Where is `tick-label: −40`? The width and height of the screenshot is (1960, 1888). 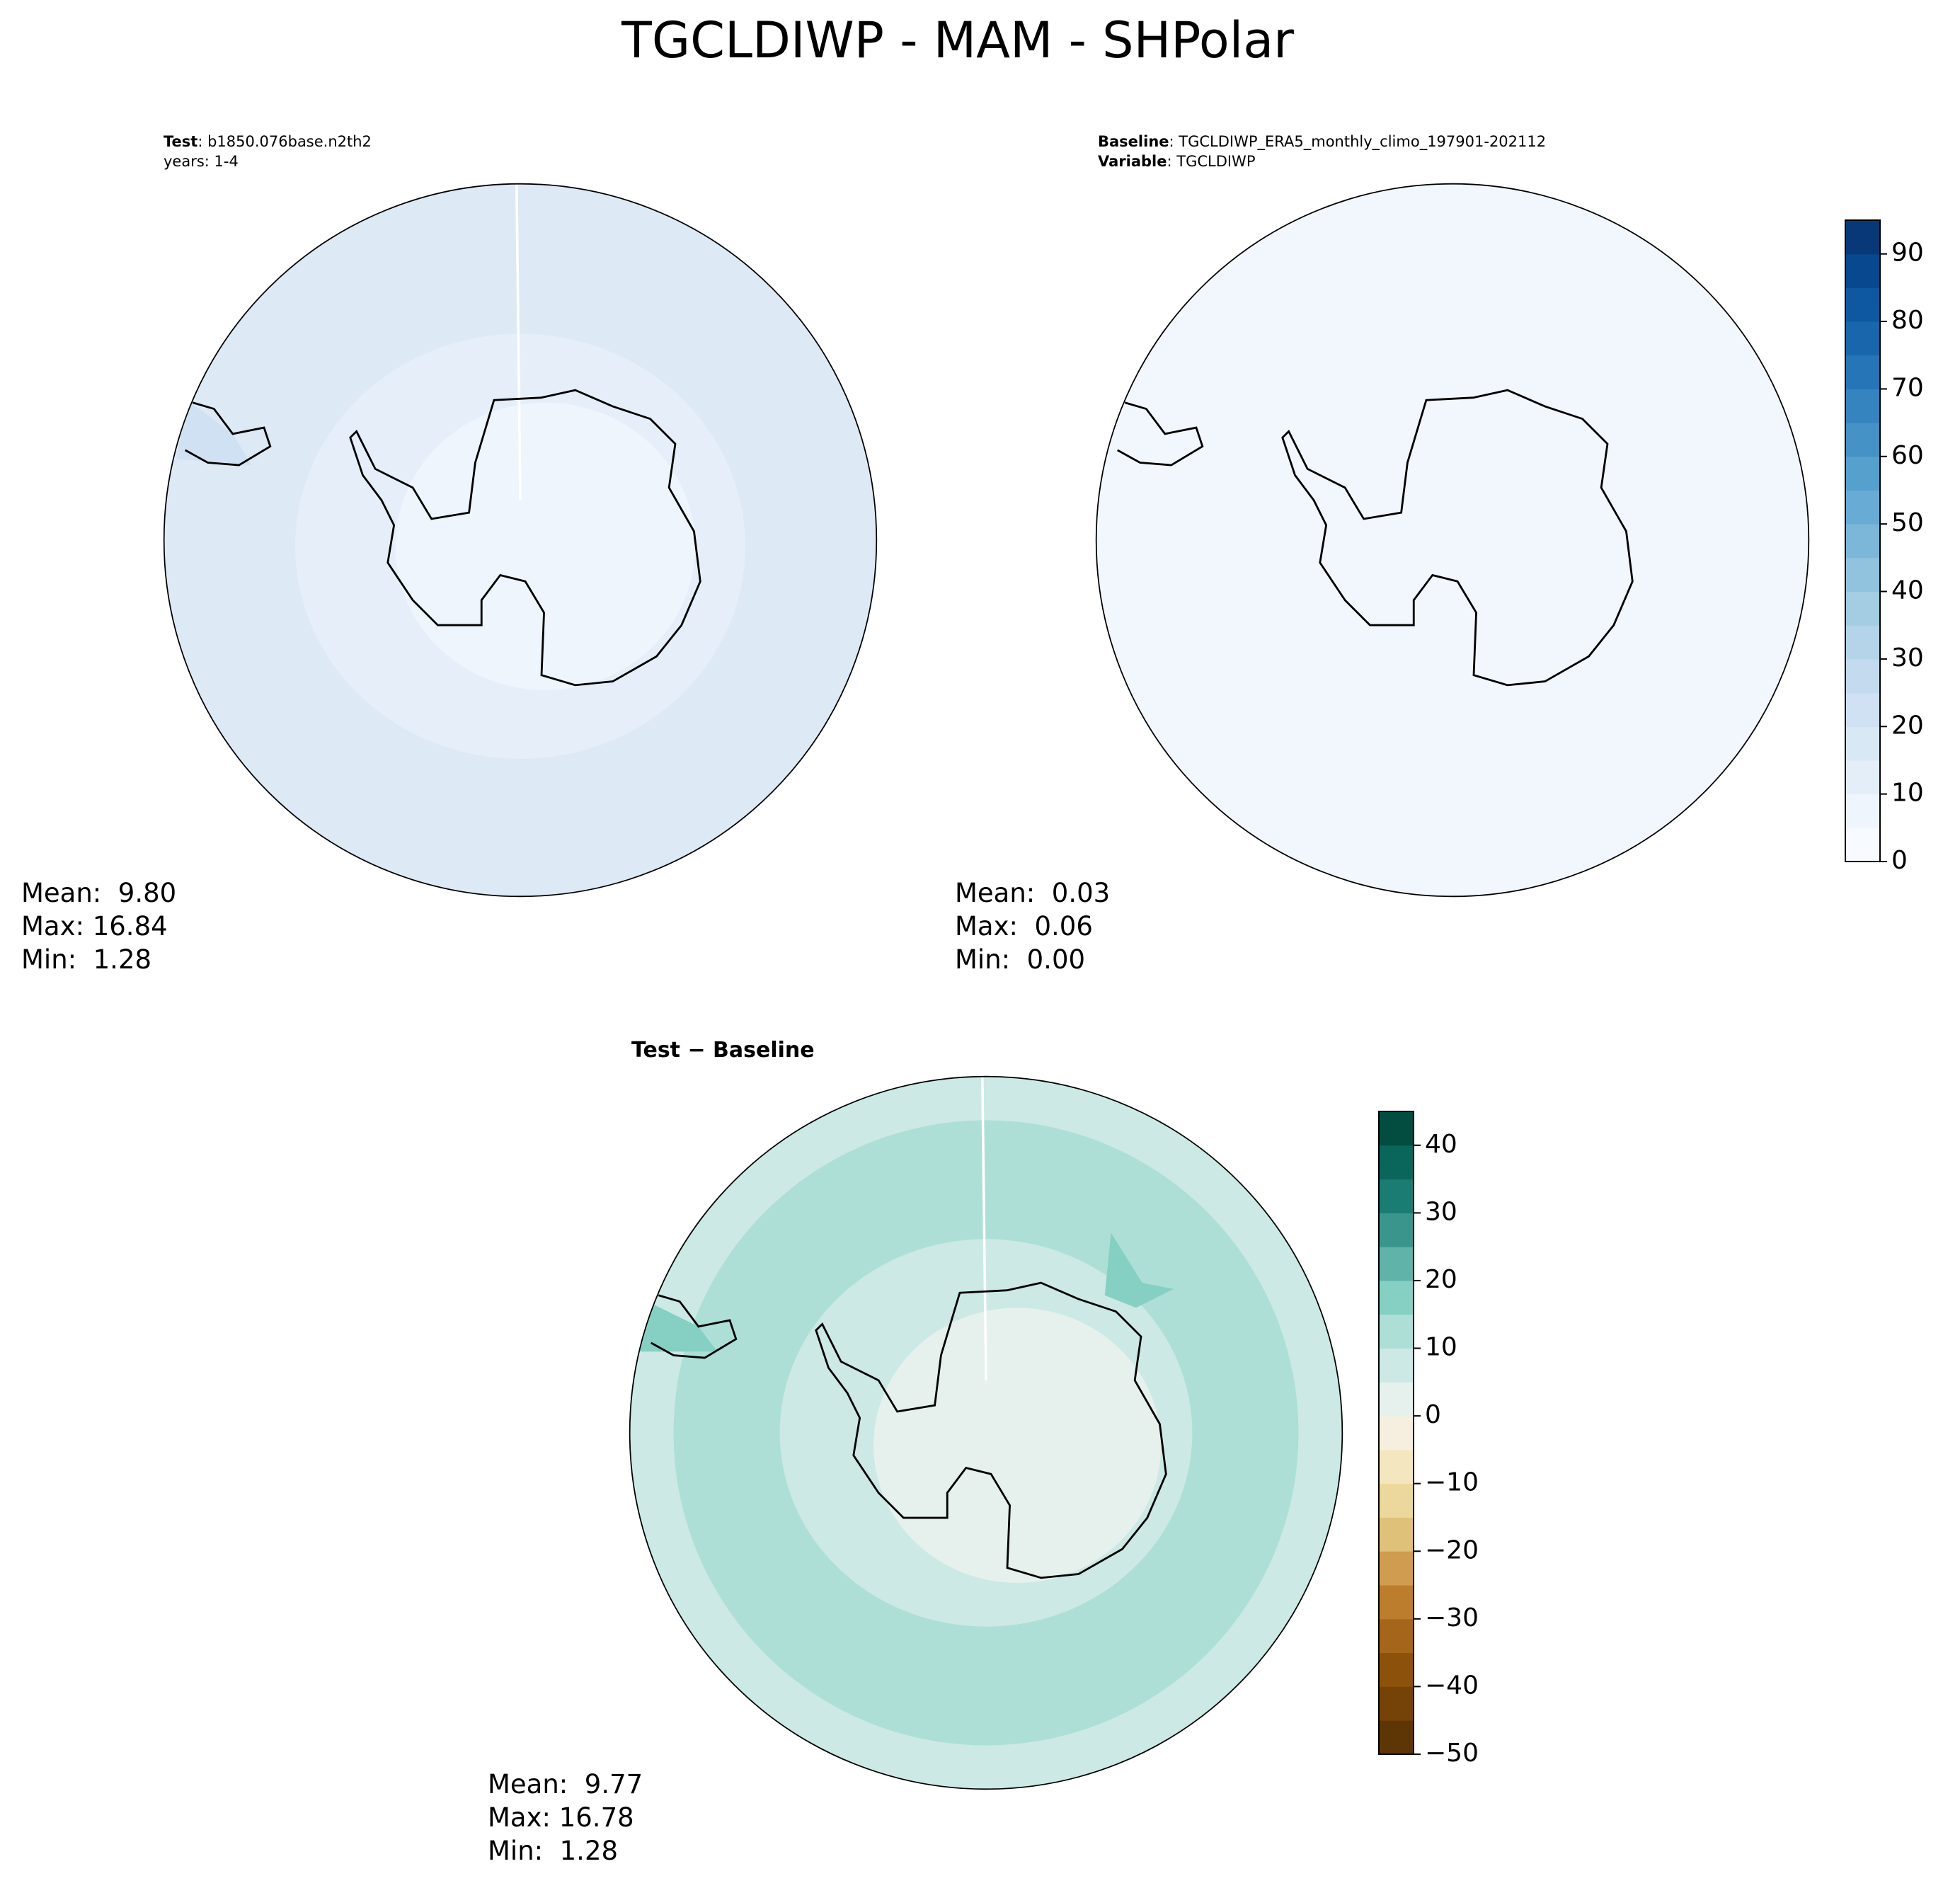
tick-label: −40 is located at coordinates (1452, 1685).